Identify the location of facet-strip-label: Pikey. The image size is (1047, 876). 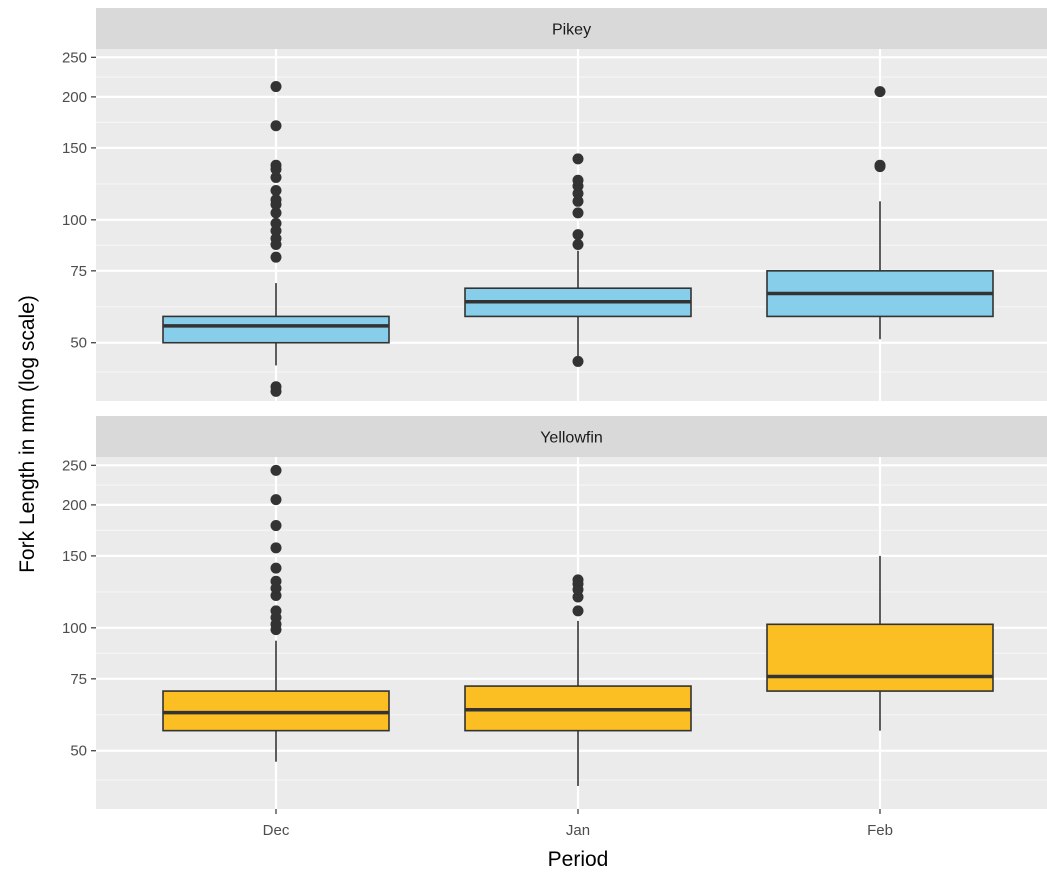
(571, 30).